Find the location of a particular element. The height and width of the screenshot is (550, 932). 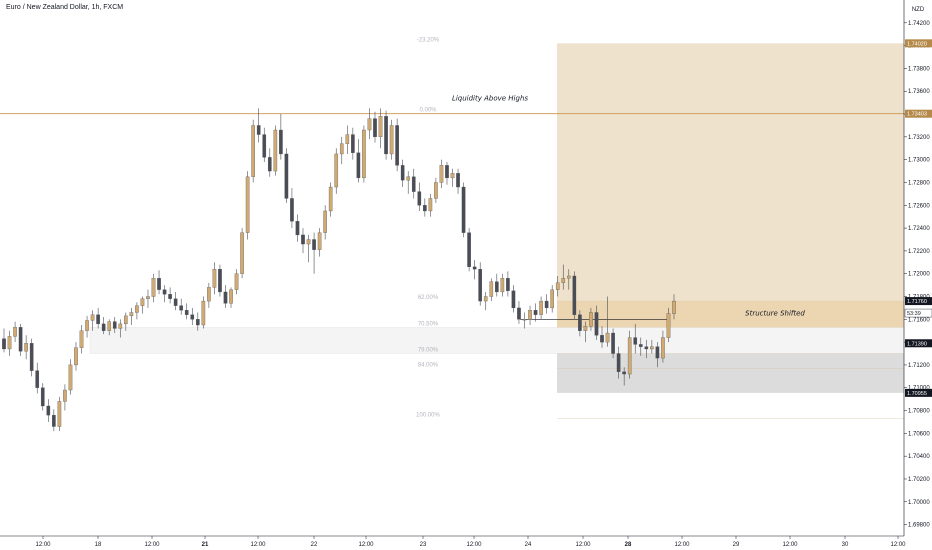

y-tick-label: 1.72200 is located at coordinates (919, 252).